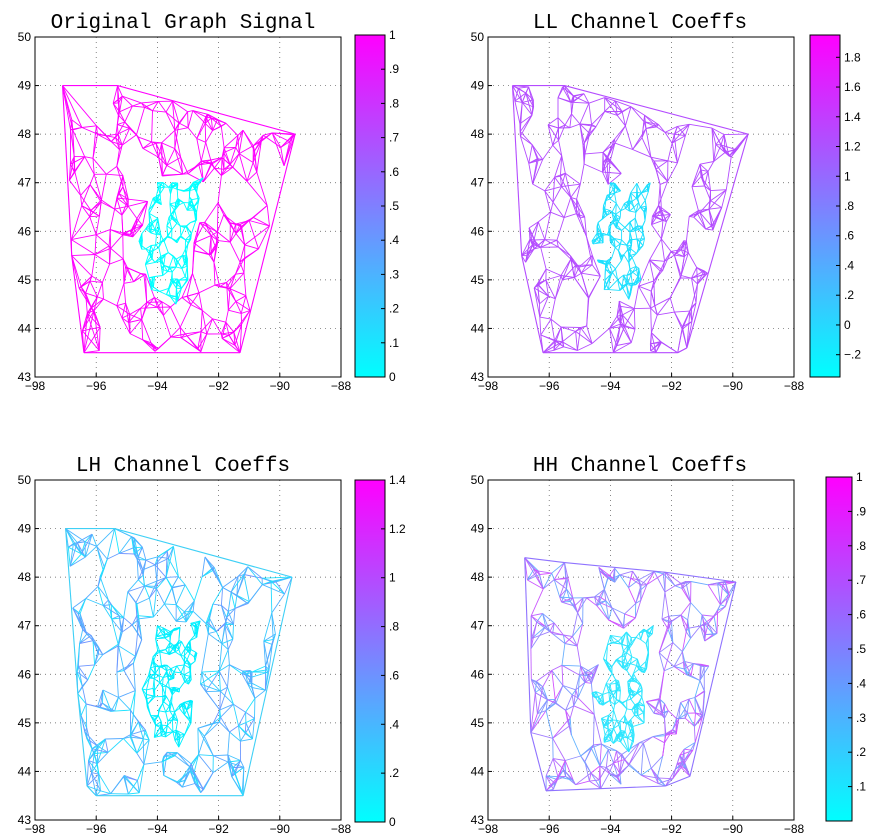  I want to click on x-tick-label: −98, so click(488, 386).